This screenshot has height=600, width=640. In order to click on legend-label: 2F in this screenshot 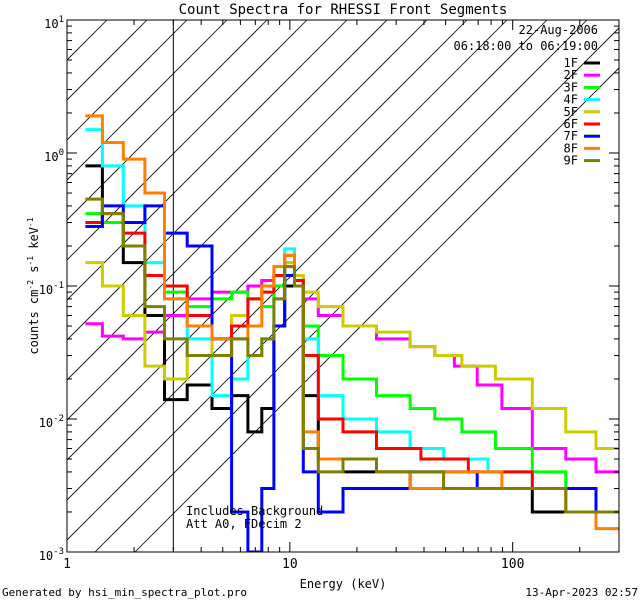, I will do `click(571, 75)`.